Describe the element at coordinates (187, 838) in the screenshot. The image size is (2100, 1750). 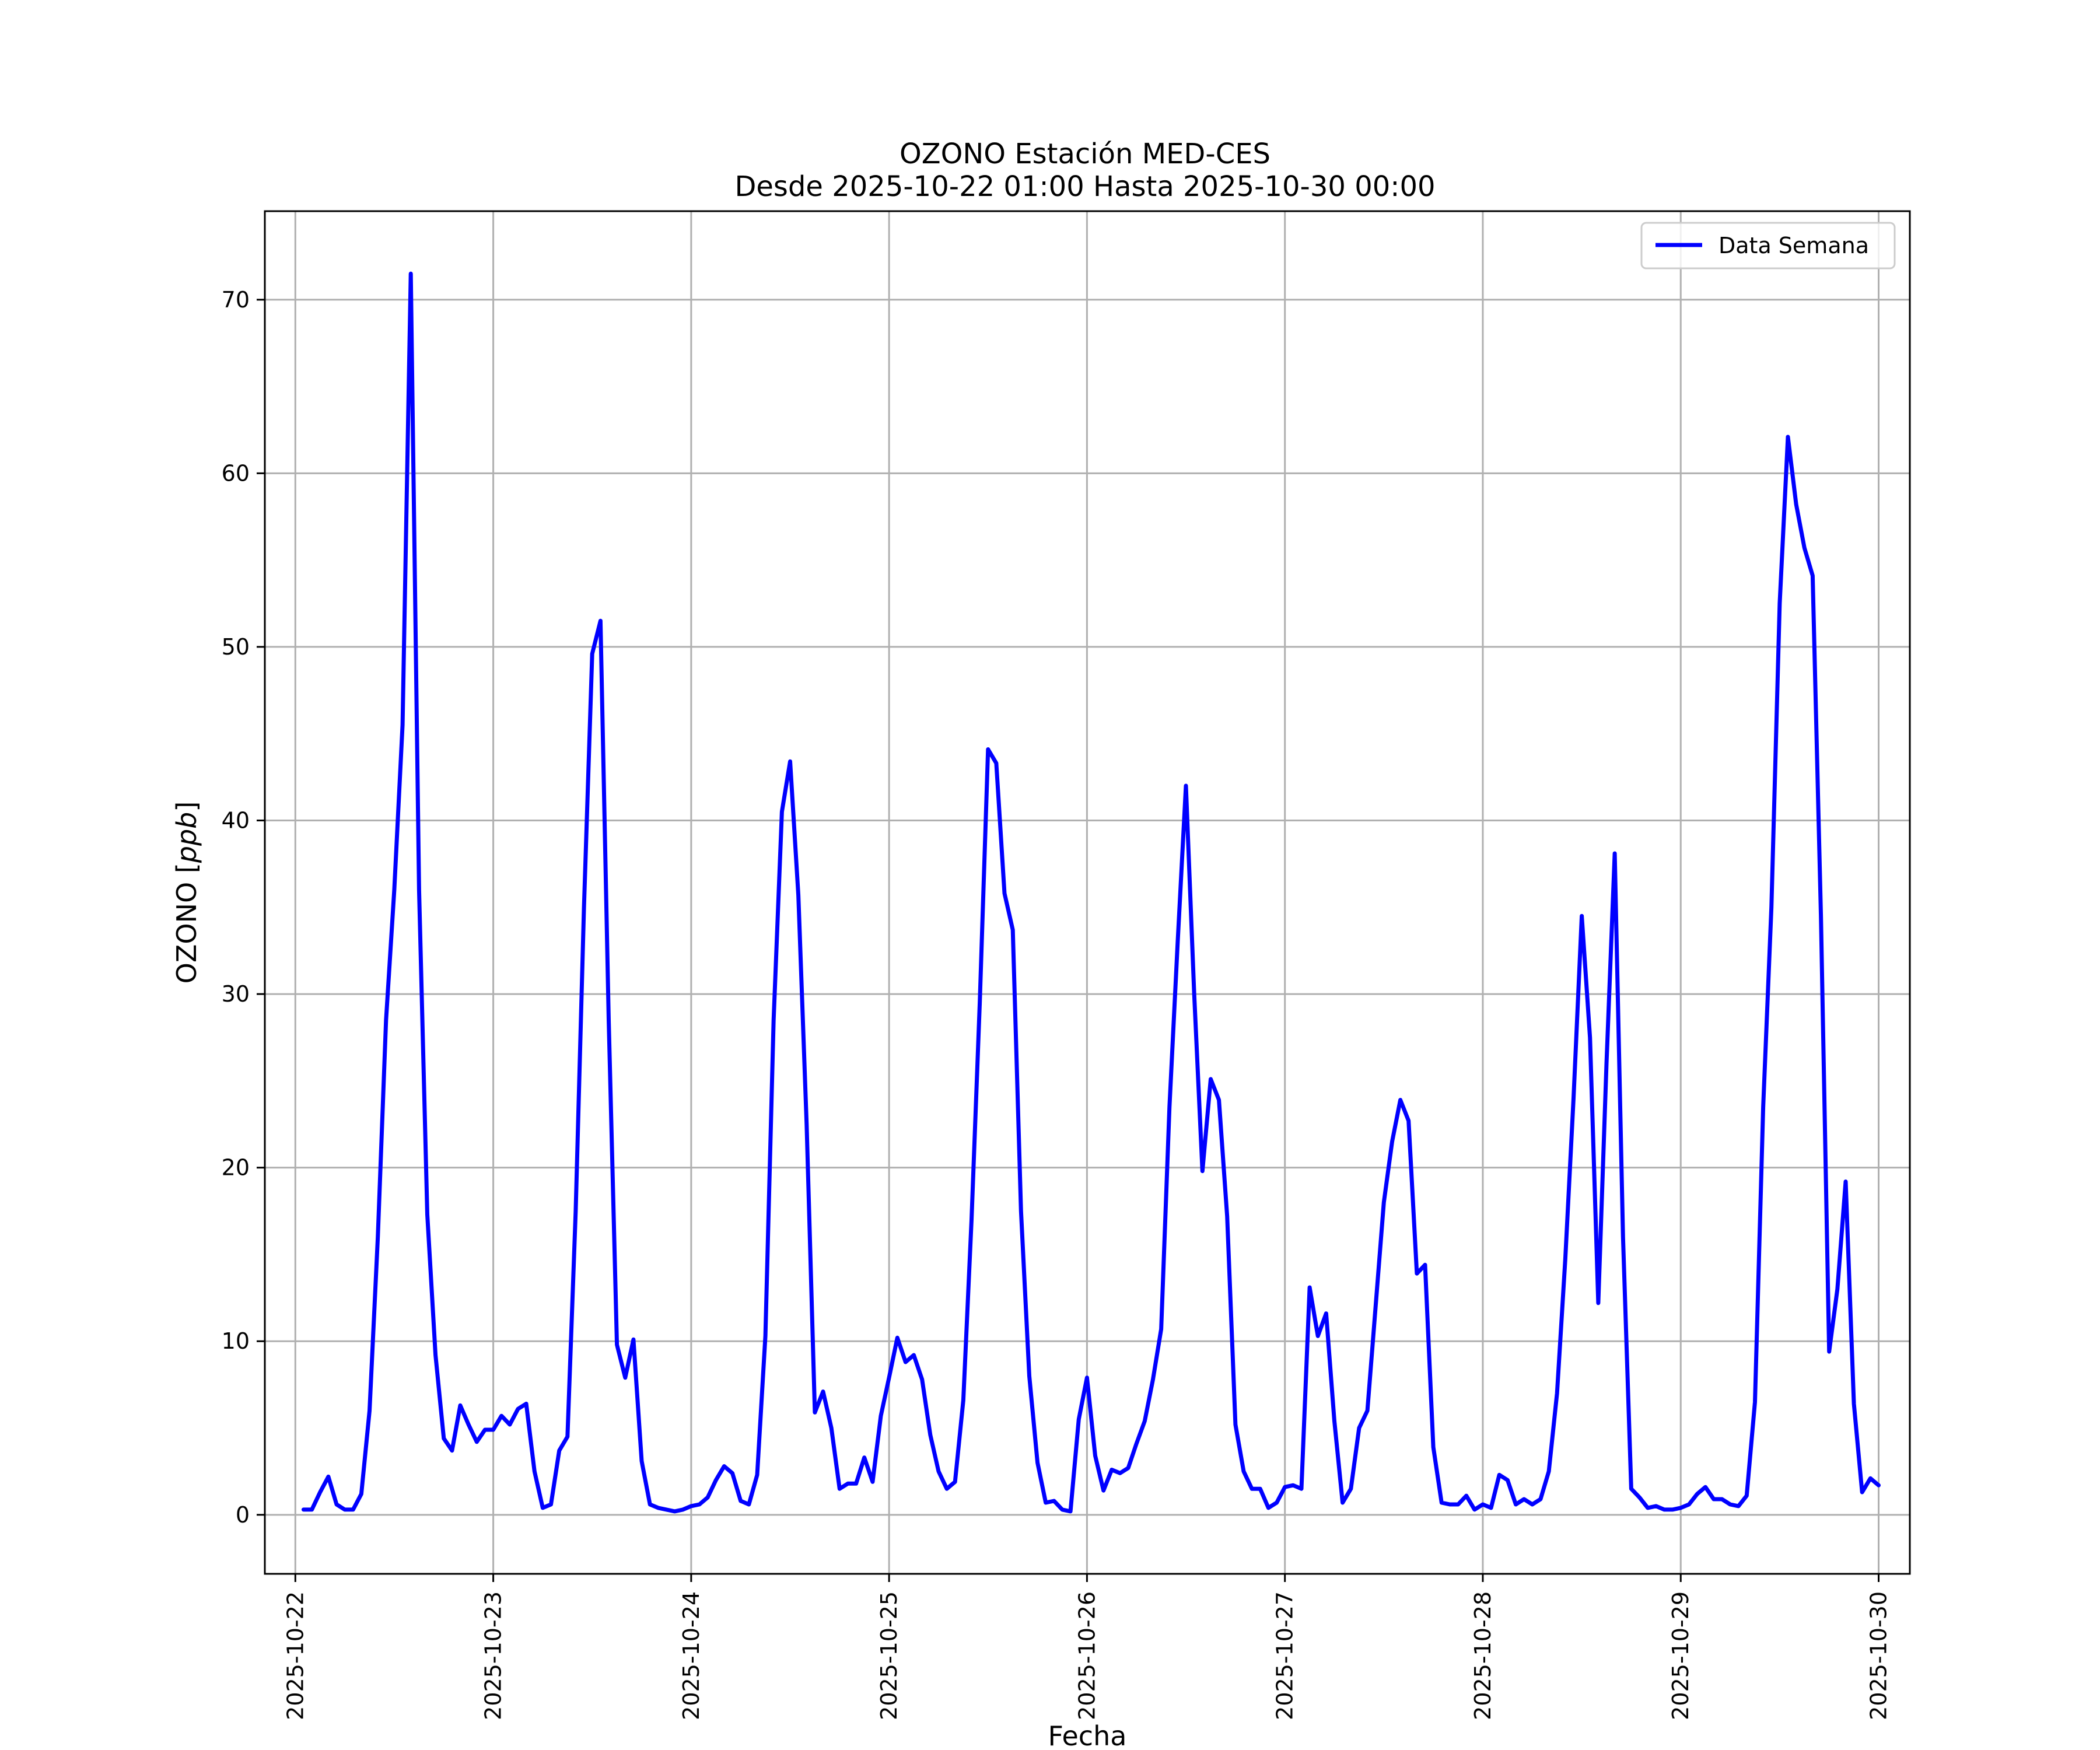
I see `y-axis-label-unit: ppb` at that location.